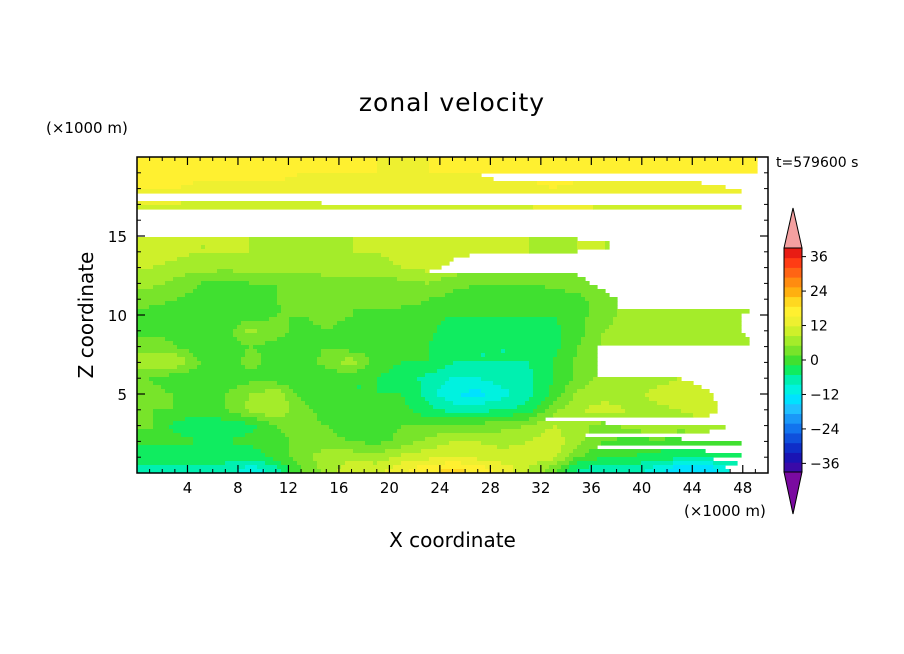 This screenshot has height=654, width=904. I want to click on time-label: t=579600 s, so click(817, 163).